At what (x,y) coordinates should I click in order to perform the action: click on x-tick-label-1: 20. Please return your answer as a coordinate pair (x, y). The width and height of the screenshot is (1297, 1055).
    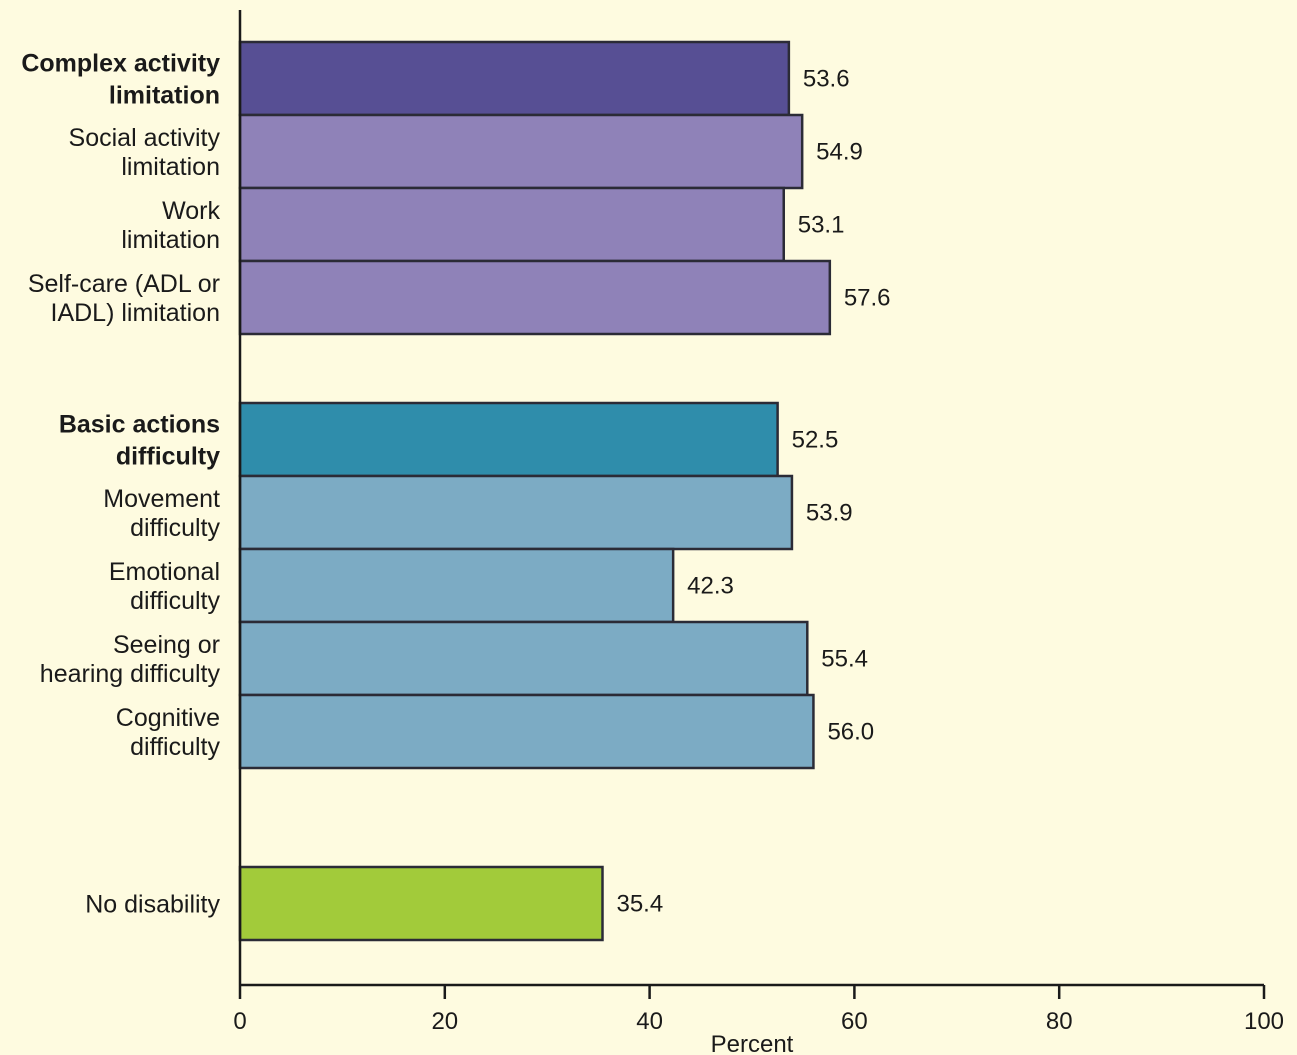
    Looking at the image, I should click on (444, 1021).